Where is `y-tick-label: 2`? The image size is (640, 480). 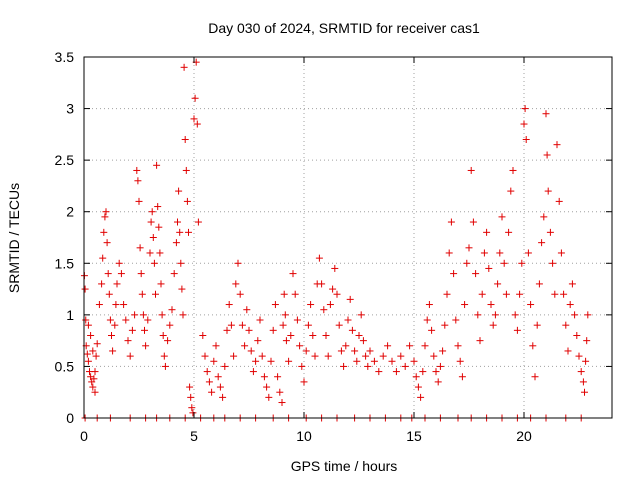
y-tick-label: 2 is located at coordinates (70, 212).